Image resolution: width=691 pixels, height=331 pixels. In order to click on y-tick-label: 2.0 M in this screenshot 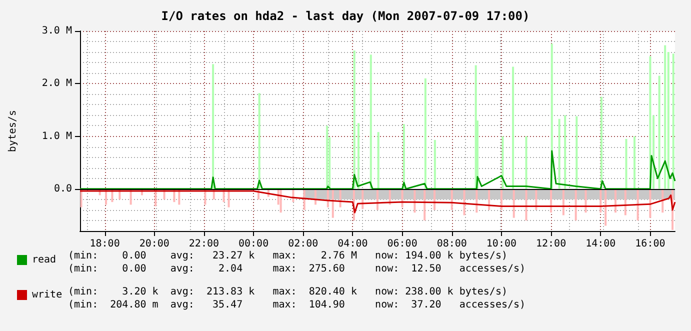, I will do `click(57, 84)`.